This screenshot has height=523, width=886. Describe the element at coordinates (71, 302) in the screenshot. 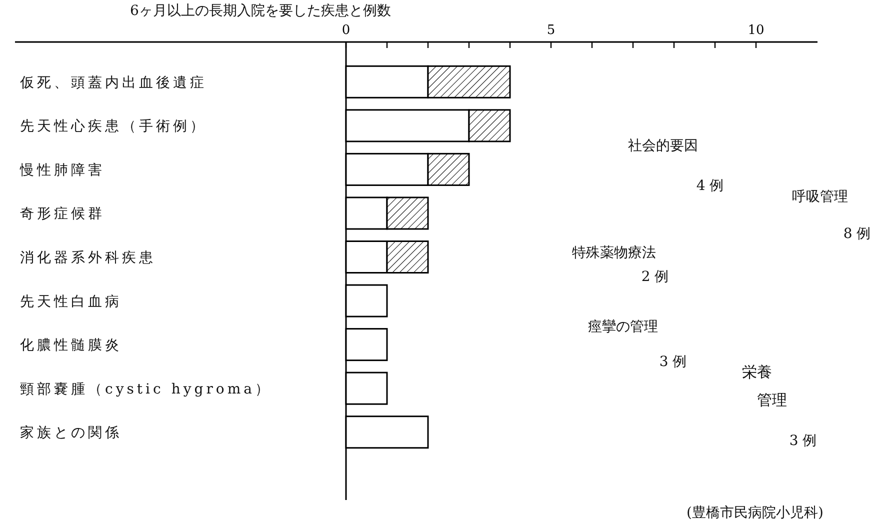

I see `y-tick-label: 先天性白血病` at that location.